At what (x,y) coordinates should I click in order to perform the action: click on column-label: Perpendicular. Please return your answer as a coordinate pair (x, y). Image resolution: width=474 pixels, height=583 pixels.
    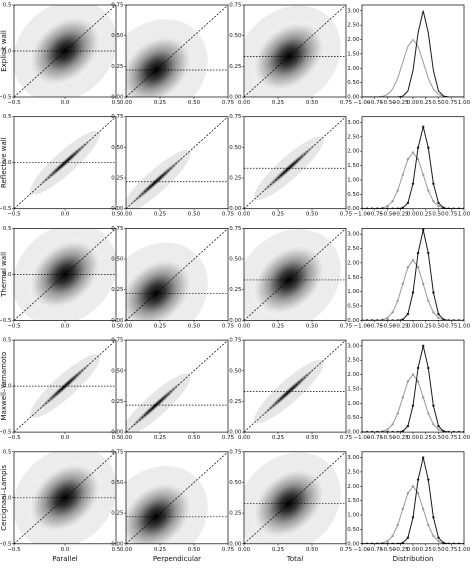
    Looking at the image, I should click on (177, 559).